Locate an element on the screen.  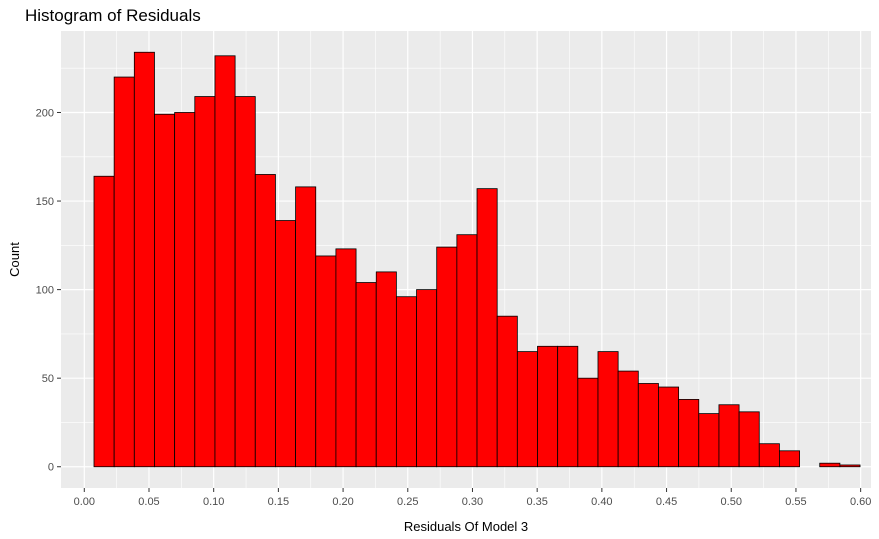
y-axis: 0 50 100 150 200 is located at coordinates (48, 290).